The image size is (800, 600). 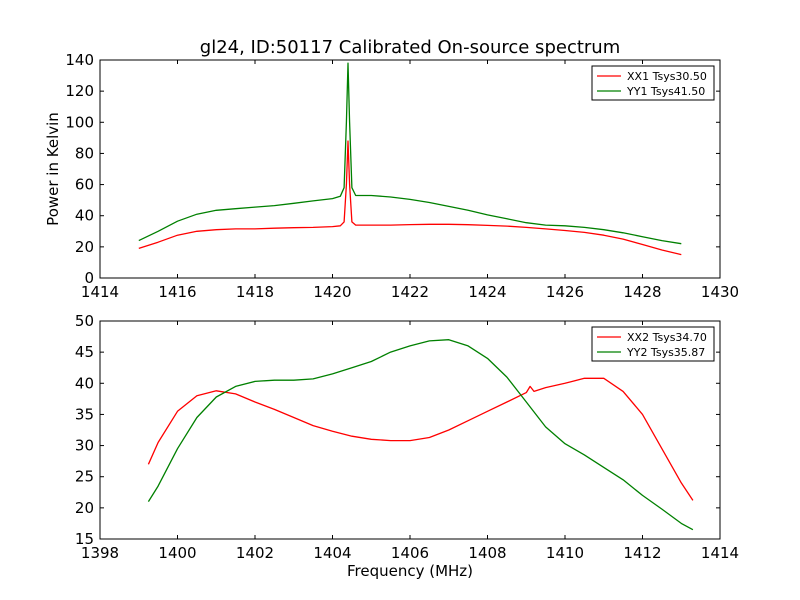 I want to click on top-x-tick-label: 1426, so click(x=565, y=292).